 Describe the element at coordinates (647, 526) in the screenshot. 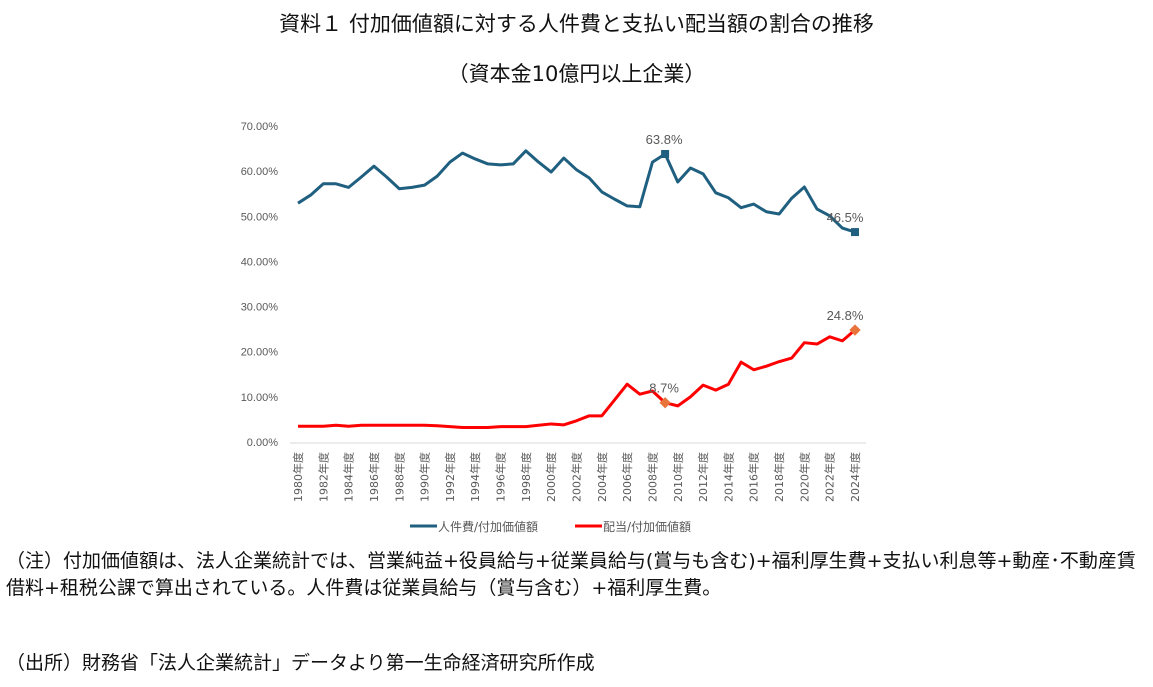

I see `legend-label: 配当/付加価値額` at that location.